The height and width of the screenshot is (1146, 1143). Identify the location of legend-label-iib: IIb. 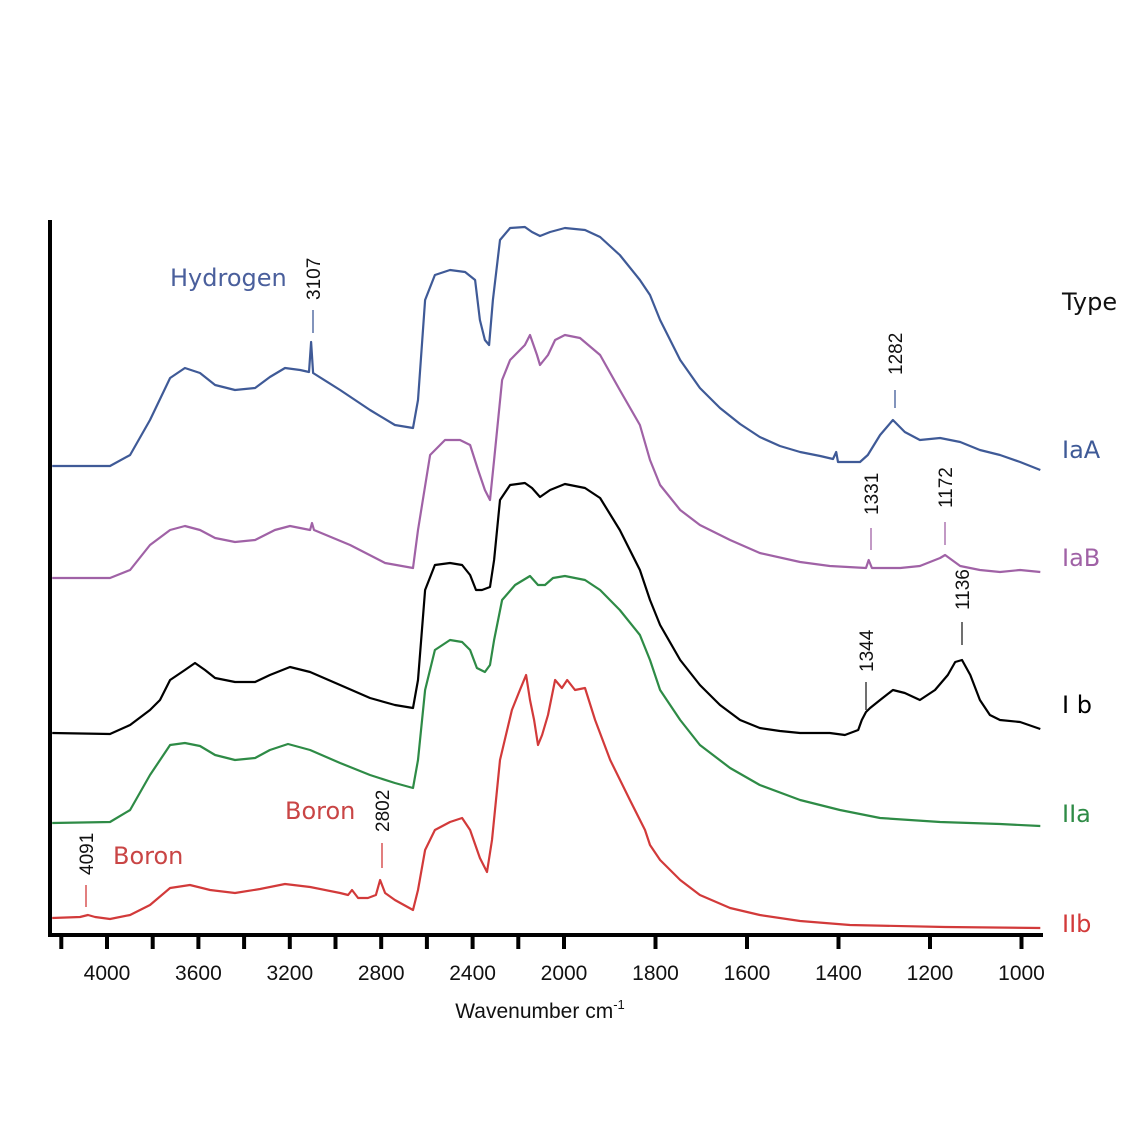
(1076, 924).